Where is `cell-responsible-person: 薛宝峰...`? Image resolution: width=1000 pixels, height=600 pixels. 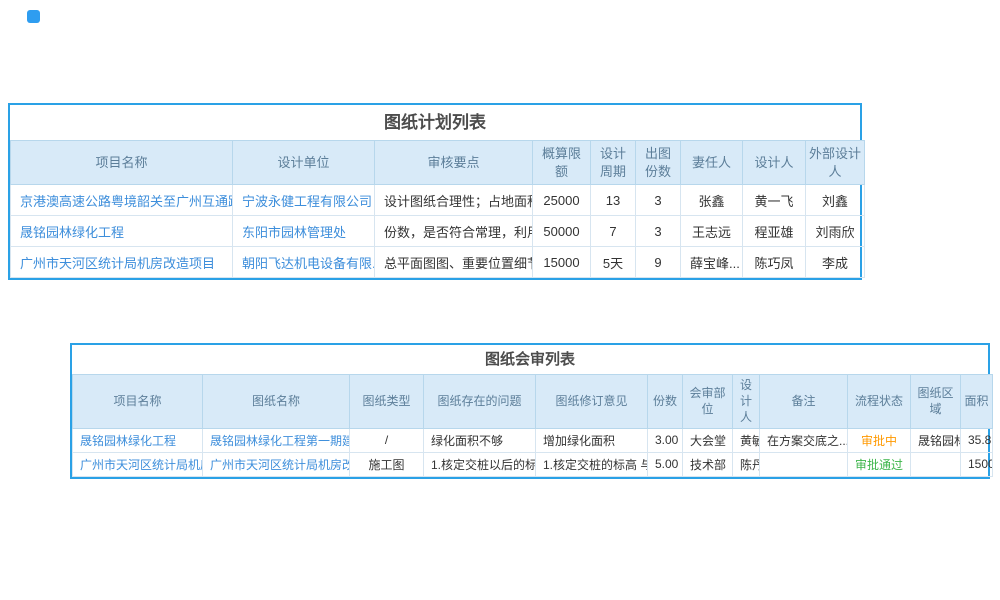
cell-responsible-person: 薛宝峰... is located at coordinates (711, 262).